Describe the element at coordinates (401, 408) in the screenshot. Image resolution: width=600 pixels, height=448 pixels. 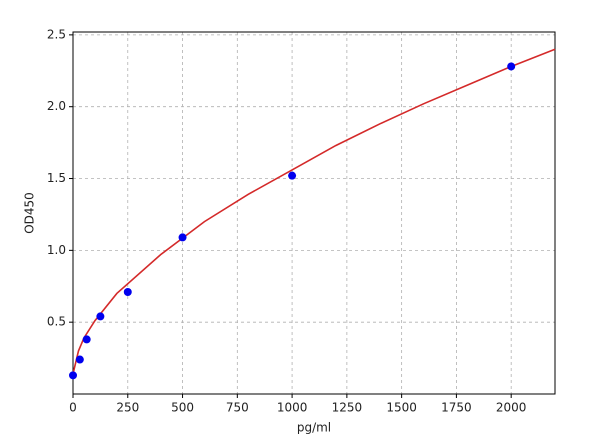
I see `x-tick-label: 1500` at that location.